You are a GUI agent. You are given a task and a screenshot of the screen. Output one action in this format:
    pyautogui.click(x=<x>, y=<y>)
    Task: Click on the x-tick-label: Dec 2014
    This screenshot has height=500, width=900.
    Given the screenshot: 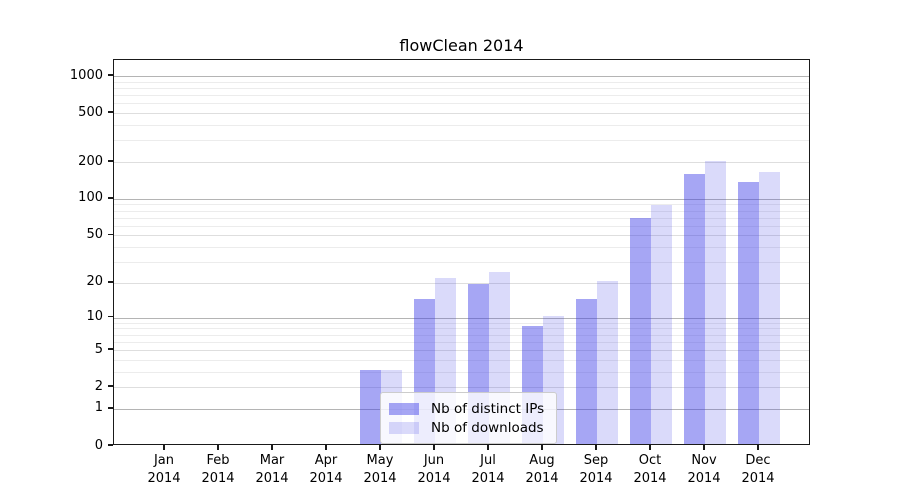 What is the action you would take?
    pyautogui.click(x=758, y=469)
    